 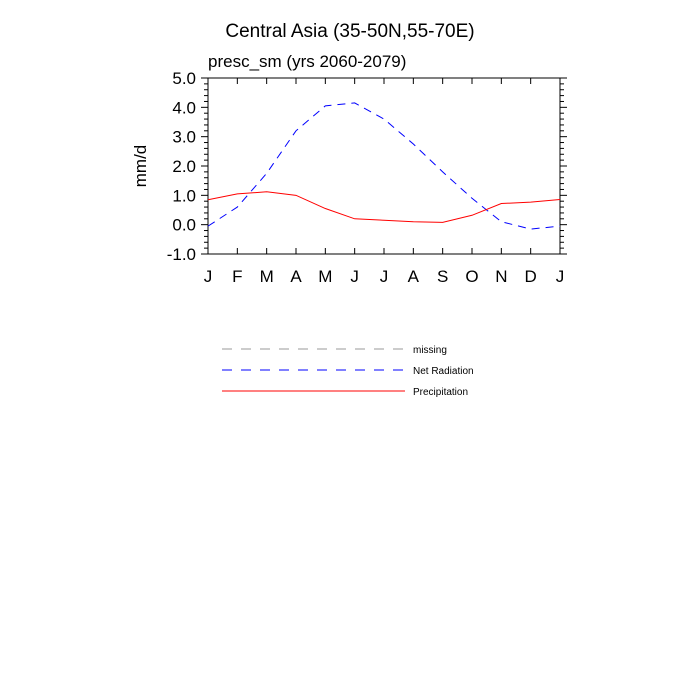 What do you see at coordinates (184, 166) in the screenshot?
I see `y-tick-label: 2.0` at bounding box center [184, 166].